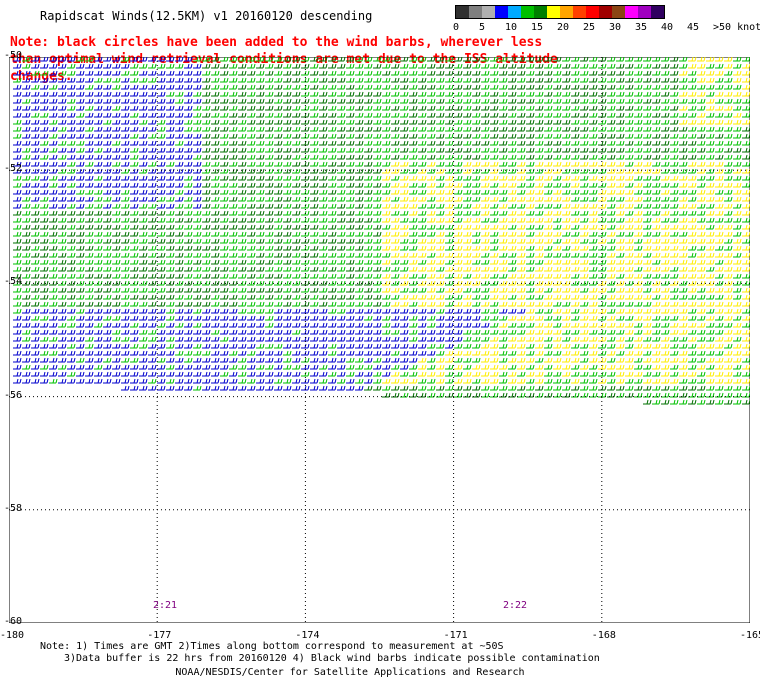  I want to click on longitude-label: -180, so click(12, 635).